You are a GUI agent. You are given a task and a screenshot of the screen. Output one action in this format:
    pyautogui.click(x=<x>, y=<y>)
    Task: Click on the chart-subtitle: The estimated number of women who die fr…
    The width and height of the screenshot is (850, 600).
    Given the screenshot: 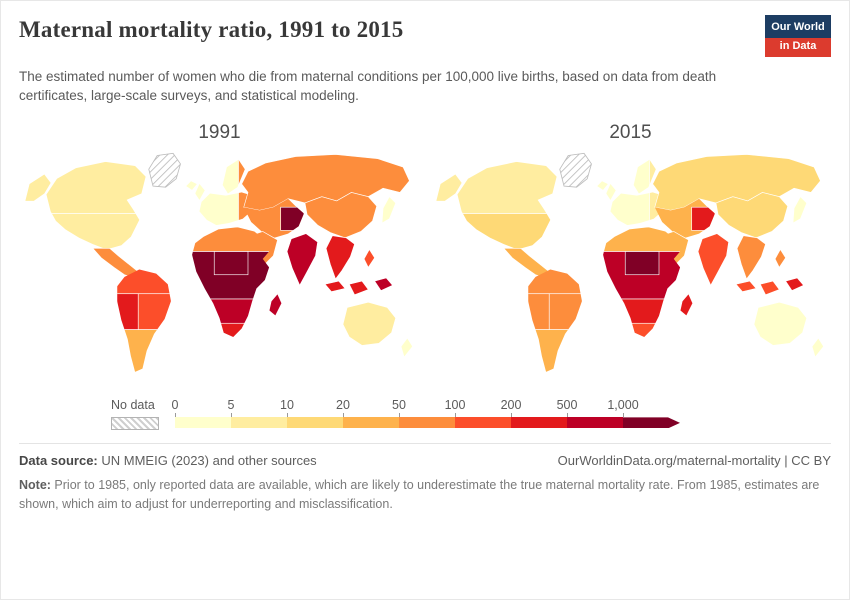 What is the action you would take?
    pyautogui.click(x=368, y=86)
    